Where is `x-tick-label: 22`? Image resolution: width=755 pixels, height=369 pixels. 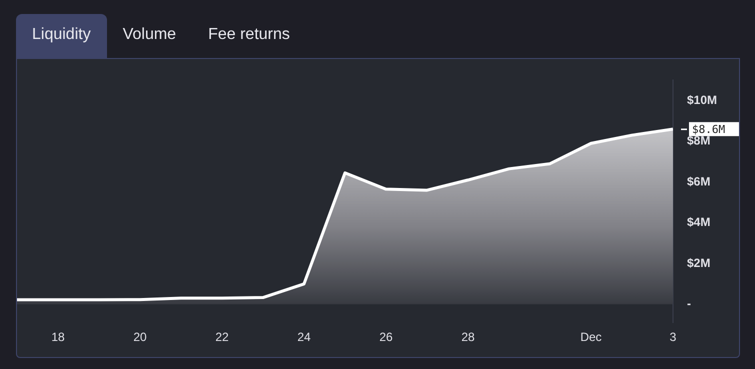
x-tick-label: 22 is located at coordinates (222, 337).